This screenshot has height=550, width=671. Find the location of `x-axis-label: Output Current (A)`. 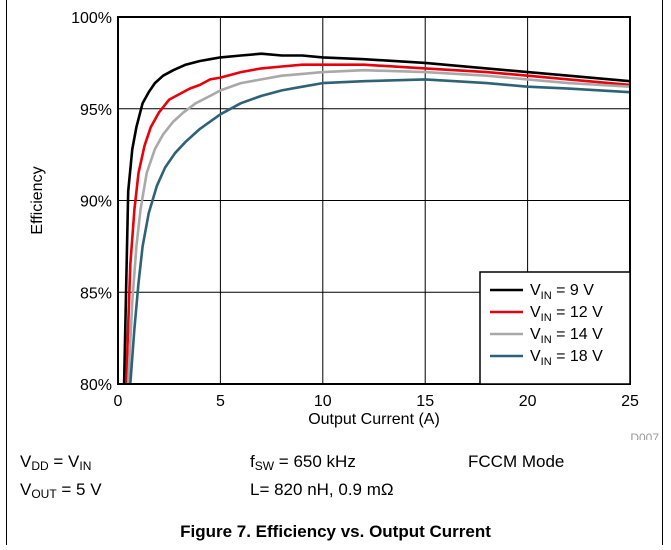

x-axis-label: Output Current (A) is located at coordinates (374, 419).